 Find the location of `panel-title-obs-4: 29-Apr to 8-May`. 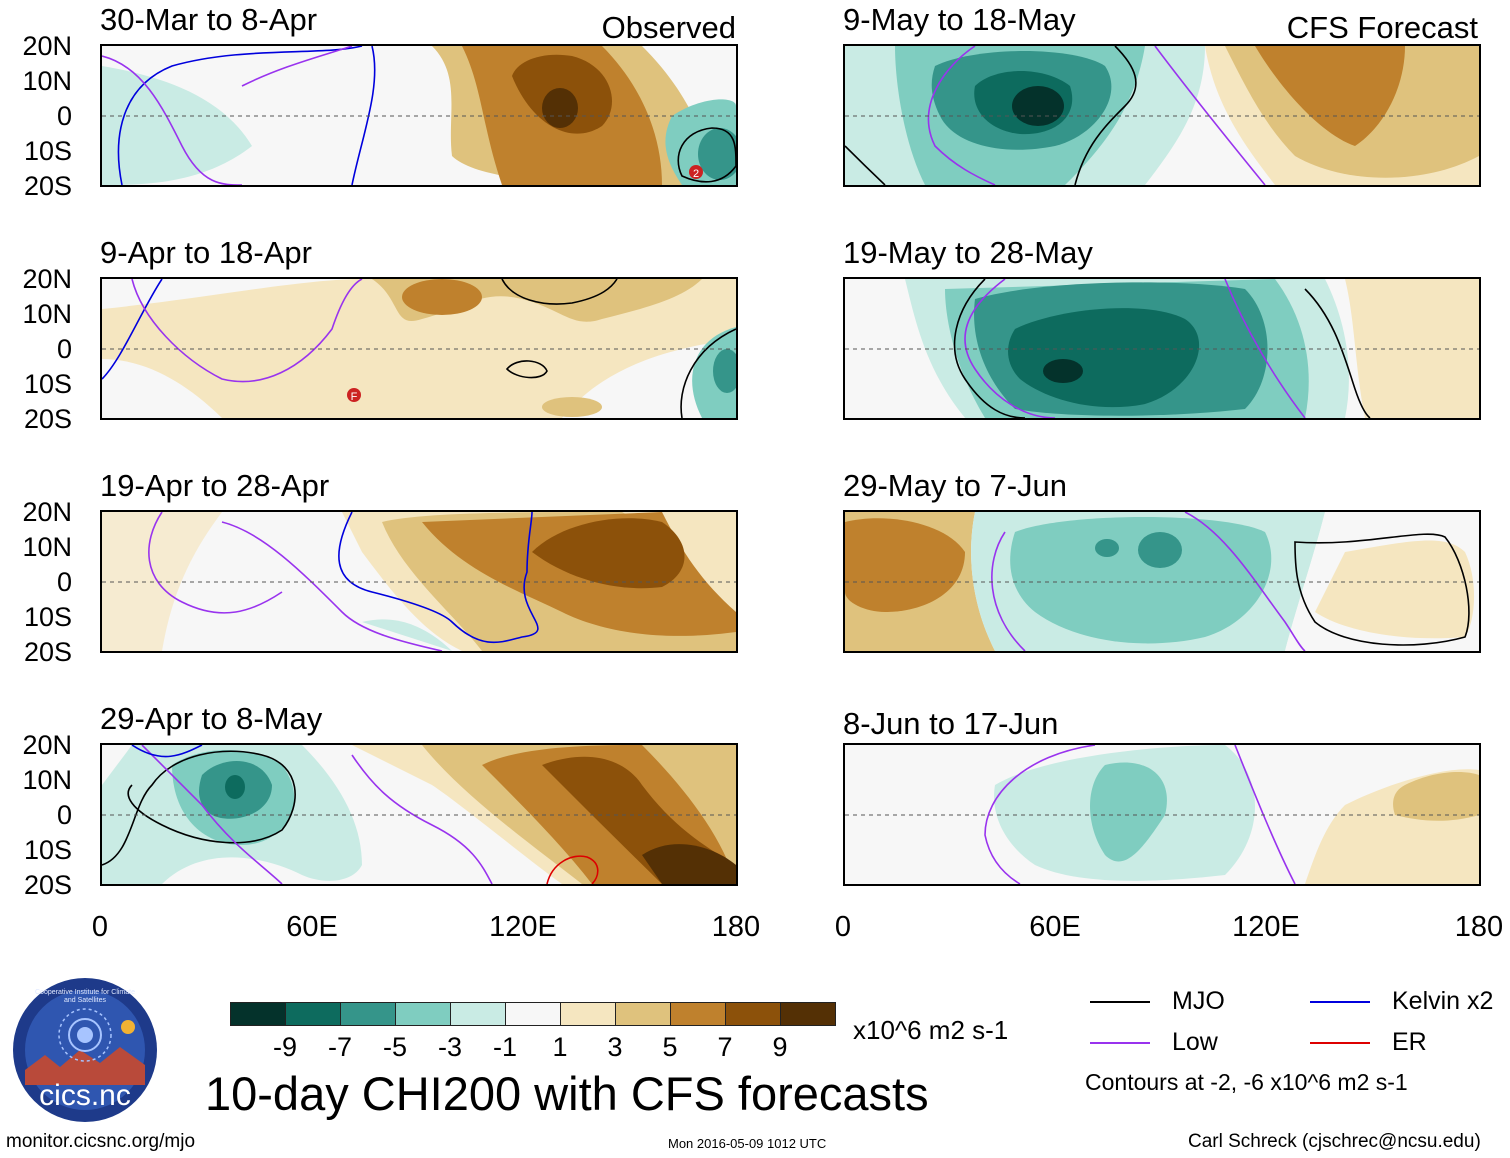

panel-title-obs-4: 29-Apr to 8-May is located at coordinates (211, 718).